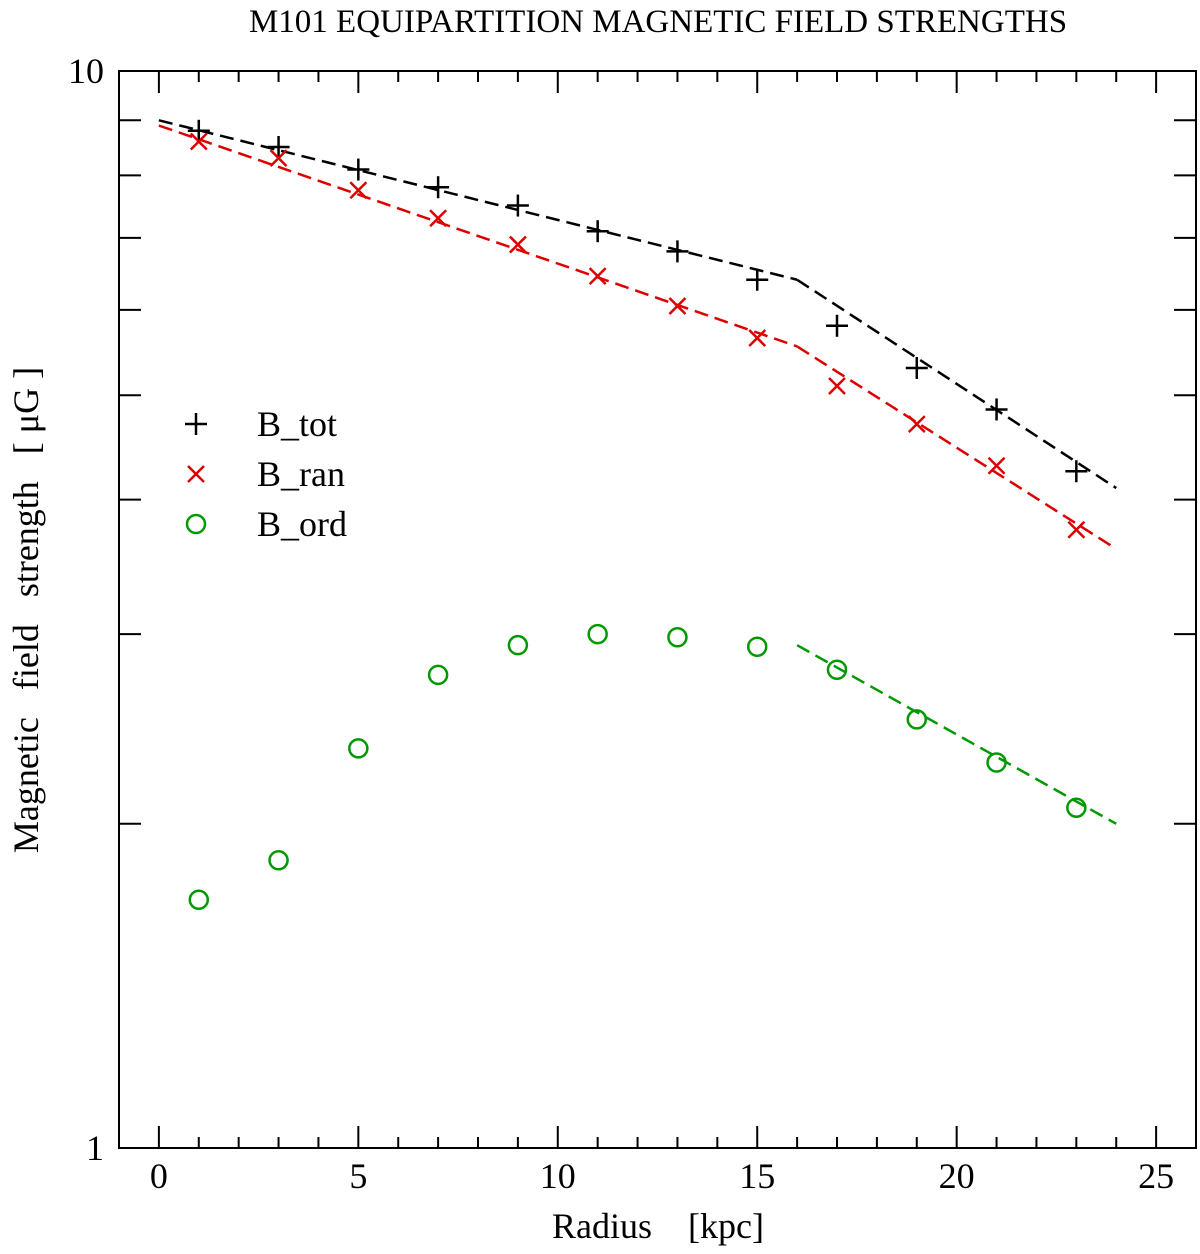 The width and height of the screenshot is (1200, 1254). I want to click on fit-line-b-ord, so click(956, 734).